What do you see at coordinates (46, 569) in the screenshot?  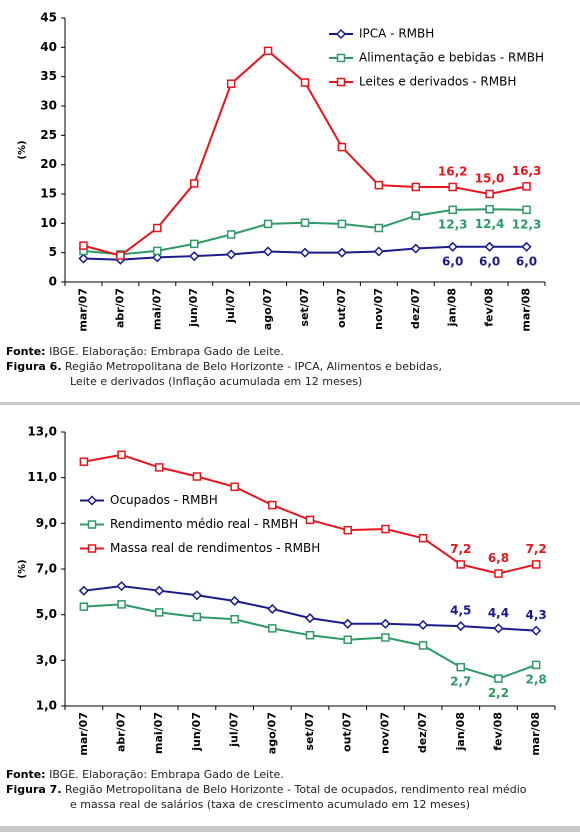 I see `y-tick-label: 7,0` at bounding box center [46, 569].